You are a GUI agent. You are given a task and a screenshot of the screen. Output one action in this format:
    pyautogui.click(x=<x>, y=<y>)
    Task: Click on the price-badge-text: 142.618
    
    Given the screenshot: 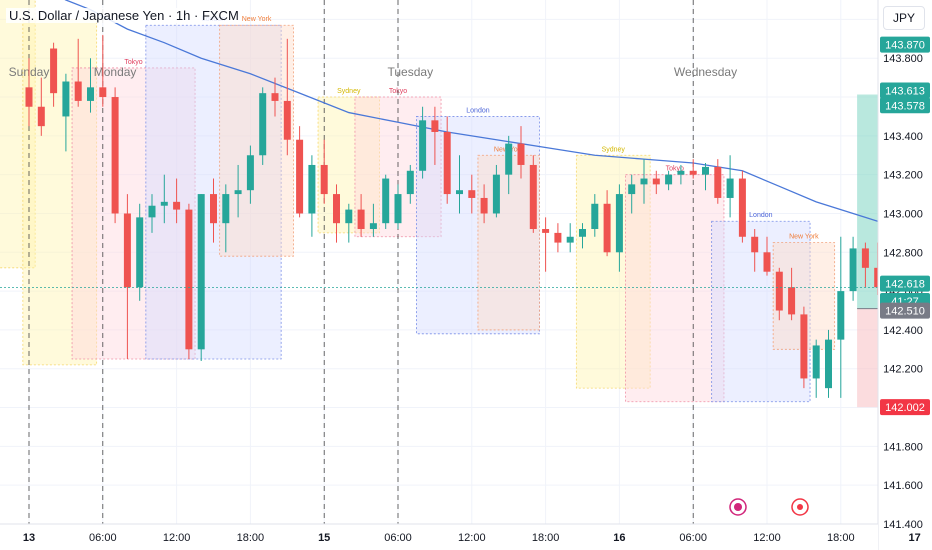 What is the action you would take?
    pyautogui.click(x=905, y=285)
    